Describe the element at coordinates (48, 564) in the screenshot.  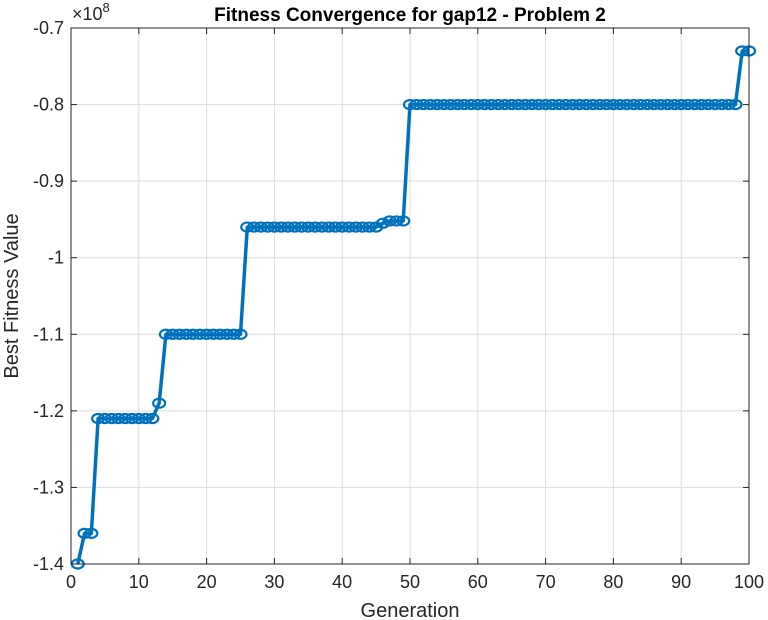
I see `y-tick-label: -1.4` at that location.